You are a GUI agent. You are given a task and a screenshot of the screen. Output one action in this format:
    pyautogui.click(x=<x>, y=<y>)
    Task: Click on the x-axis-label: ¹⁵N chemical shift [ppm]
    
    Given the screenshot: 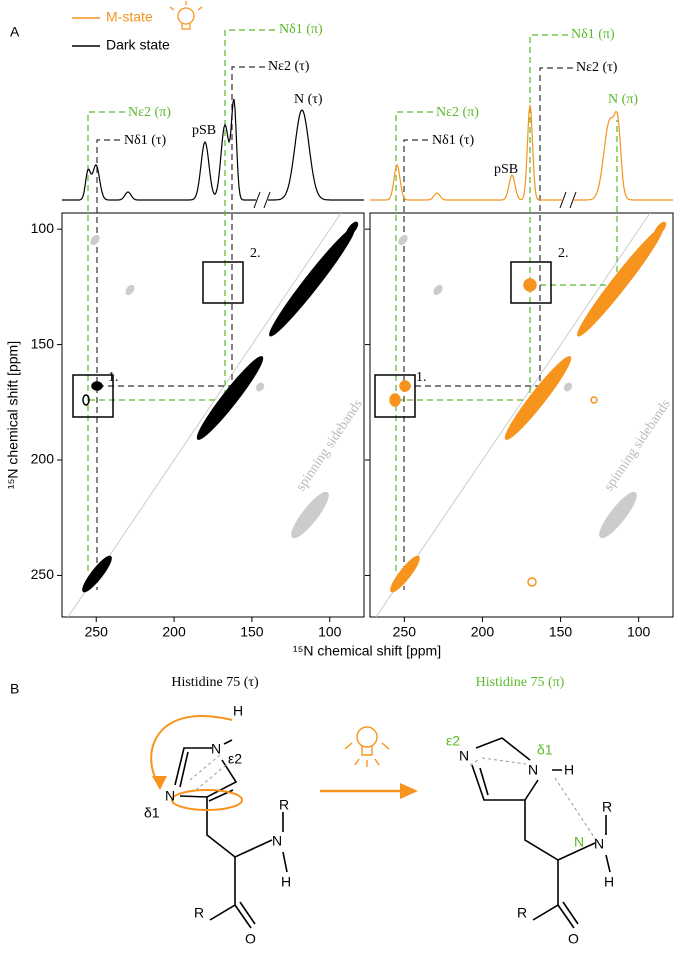 What is the action you would take?
    pyautogui.click(x=367, y=651)
    